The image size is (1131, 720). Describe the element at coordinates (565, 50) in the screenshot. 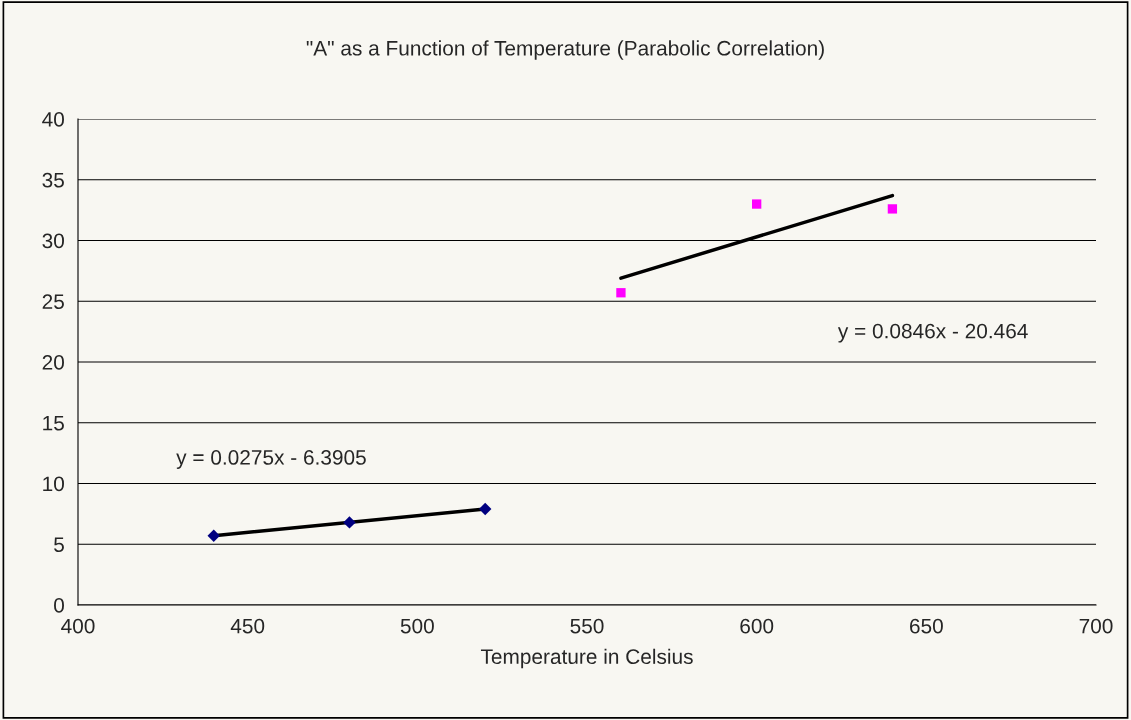

I see `chart-title: "A" as a Function of Temperature (Parabolic Correlation)` at that location.